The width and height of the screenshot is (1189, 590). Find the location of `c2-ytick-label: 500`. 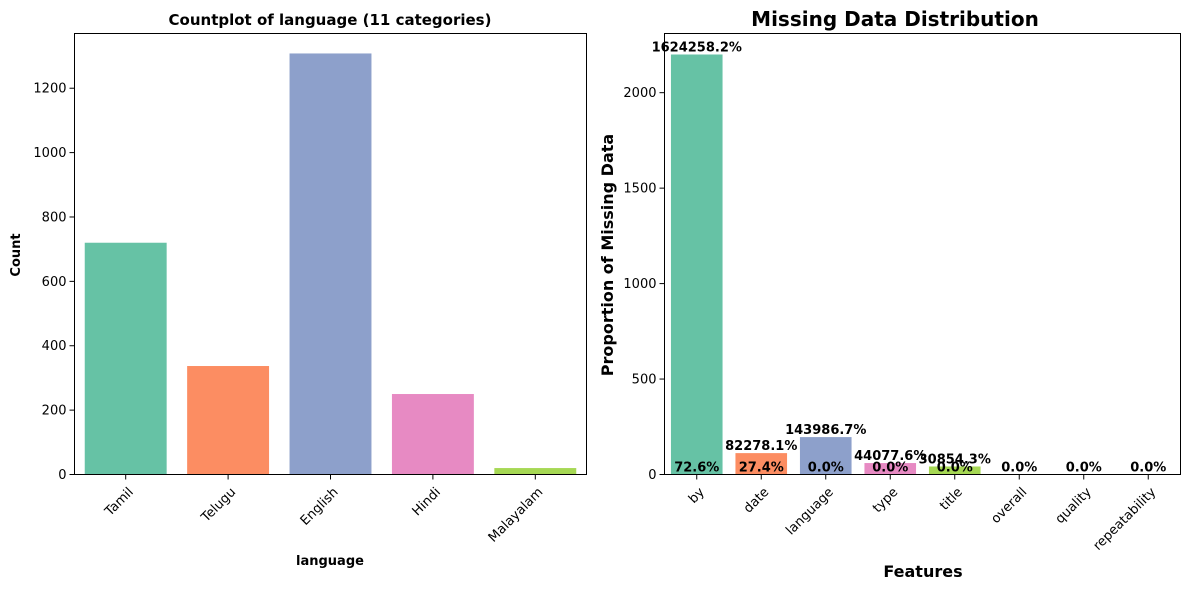

c2-ytick-label: 500 is located at coordinates (644, 380).